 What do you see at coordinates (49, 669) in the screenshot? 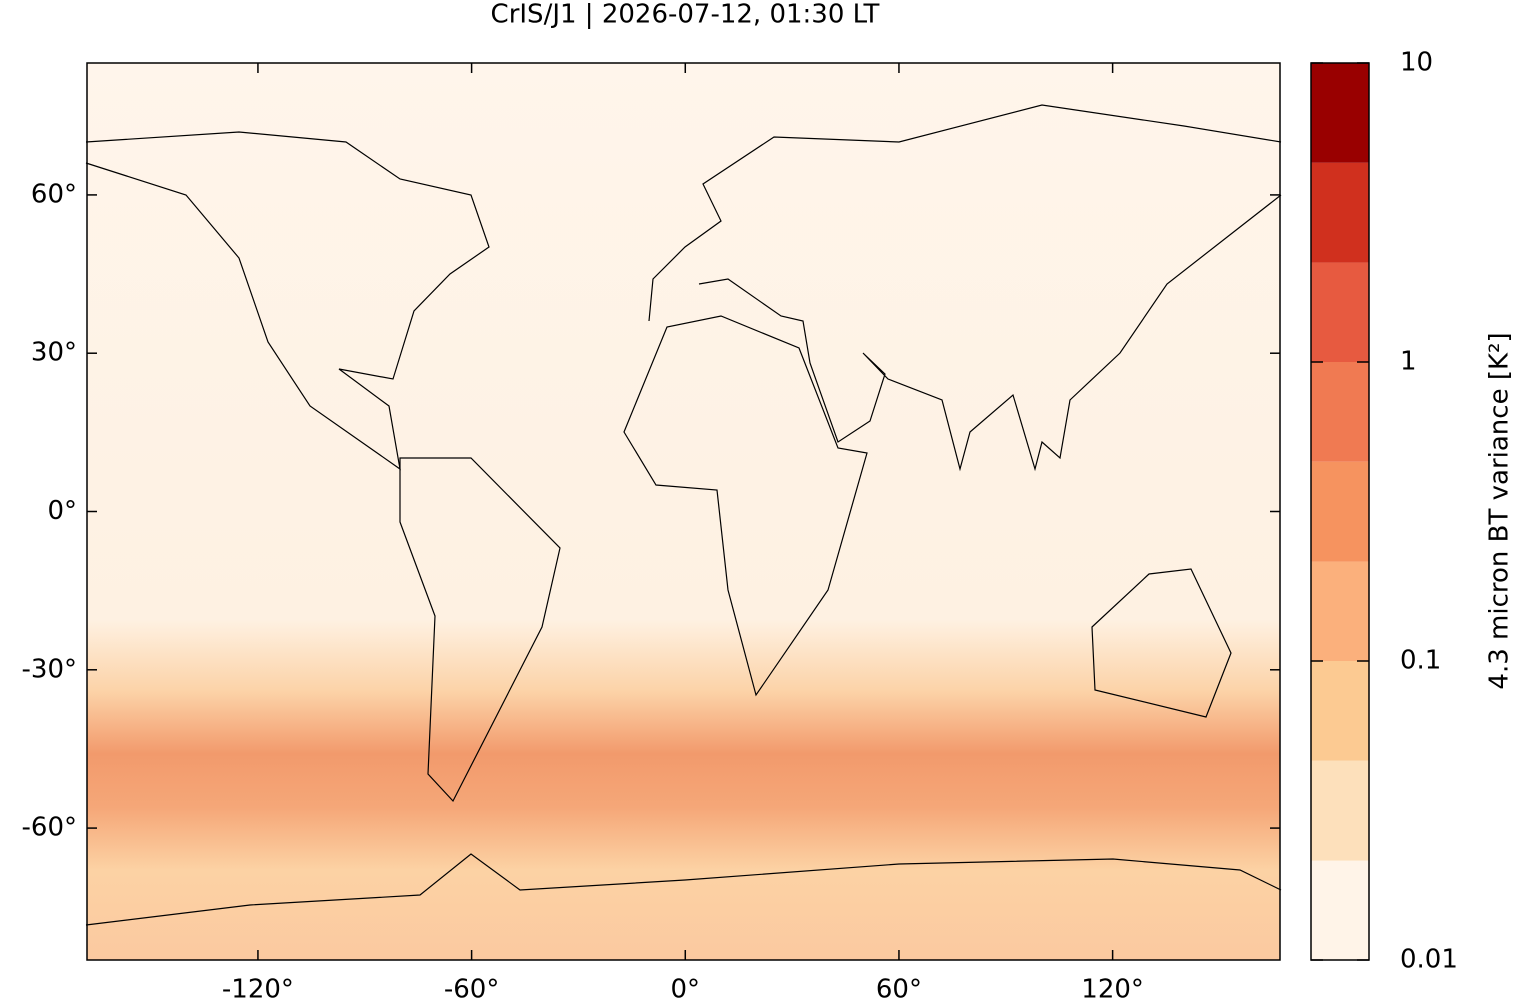
I see `y-tick-label: -30°` at bounding box center [49, 669].